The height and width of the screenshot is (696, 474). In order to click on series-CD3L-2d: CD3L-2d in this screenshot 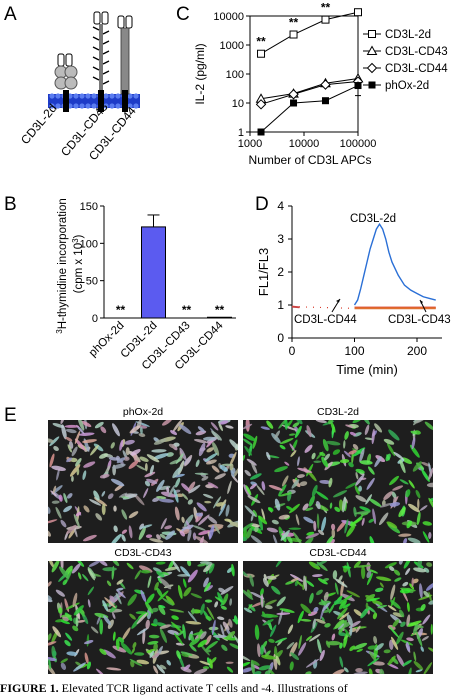, I will do `click(344, 33)`.